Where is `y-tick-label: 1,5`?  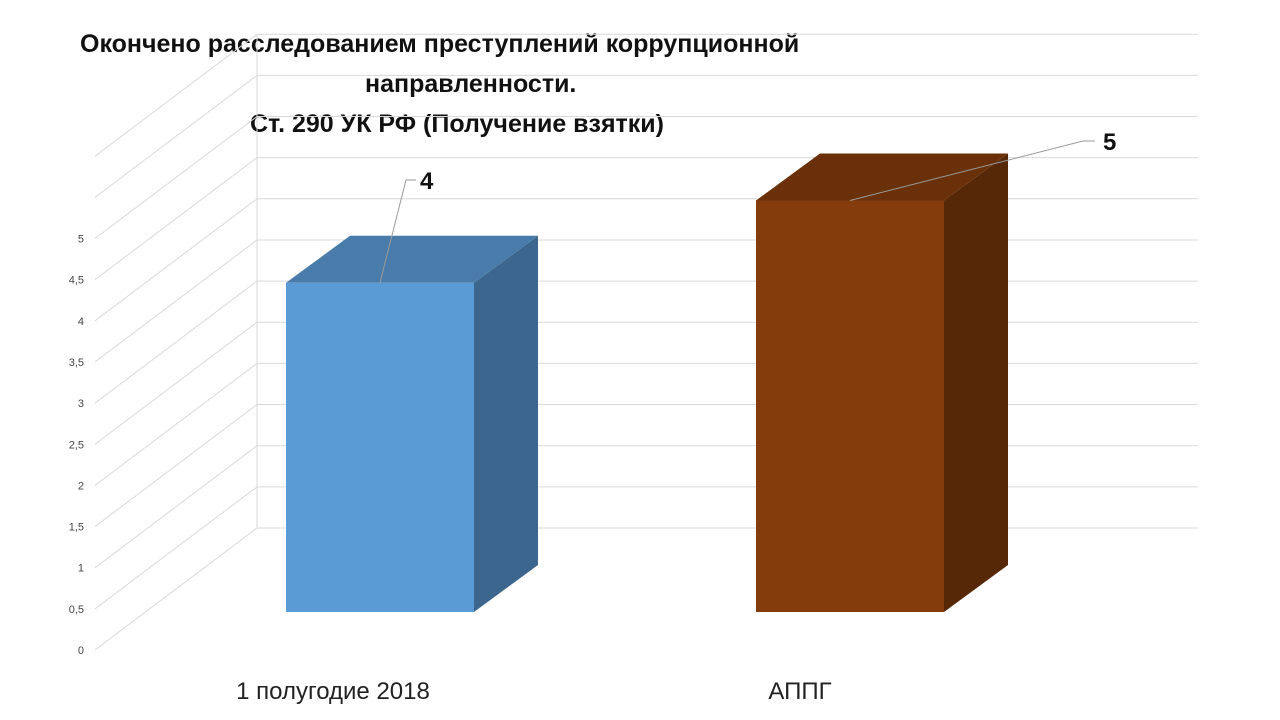 y-tick-label: 1,5 is located at coordinates (76, 528).